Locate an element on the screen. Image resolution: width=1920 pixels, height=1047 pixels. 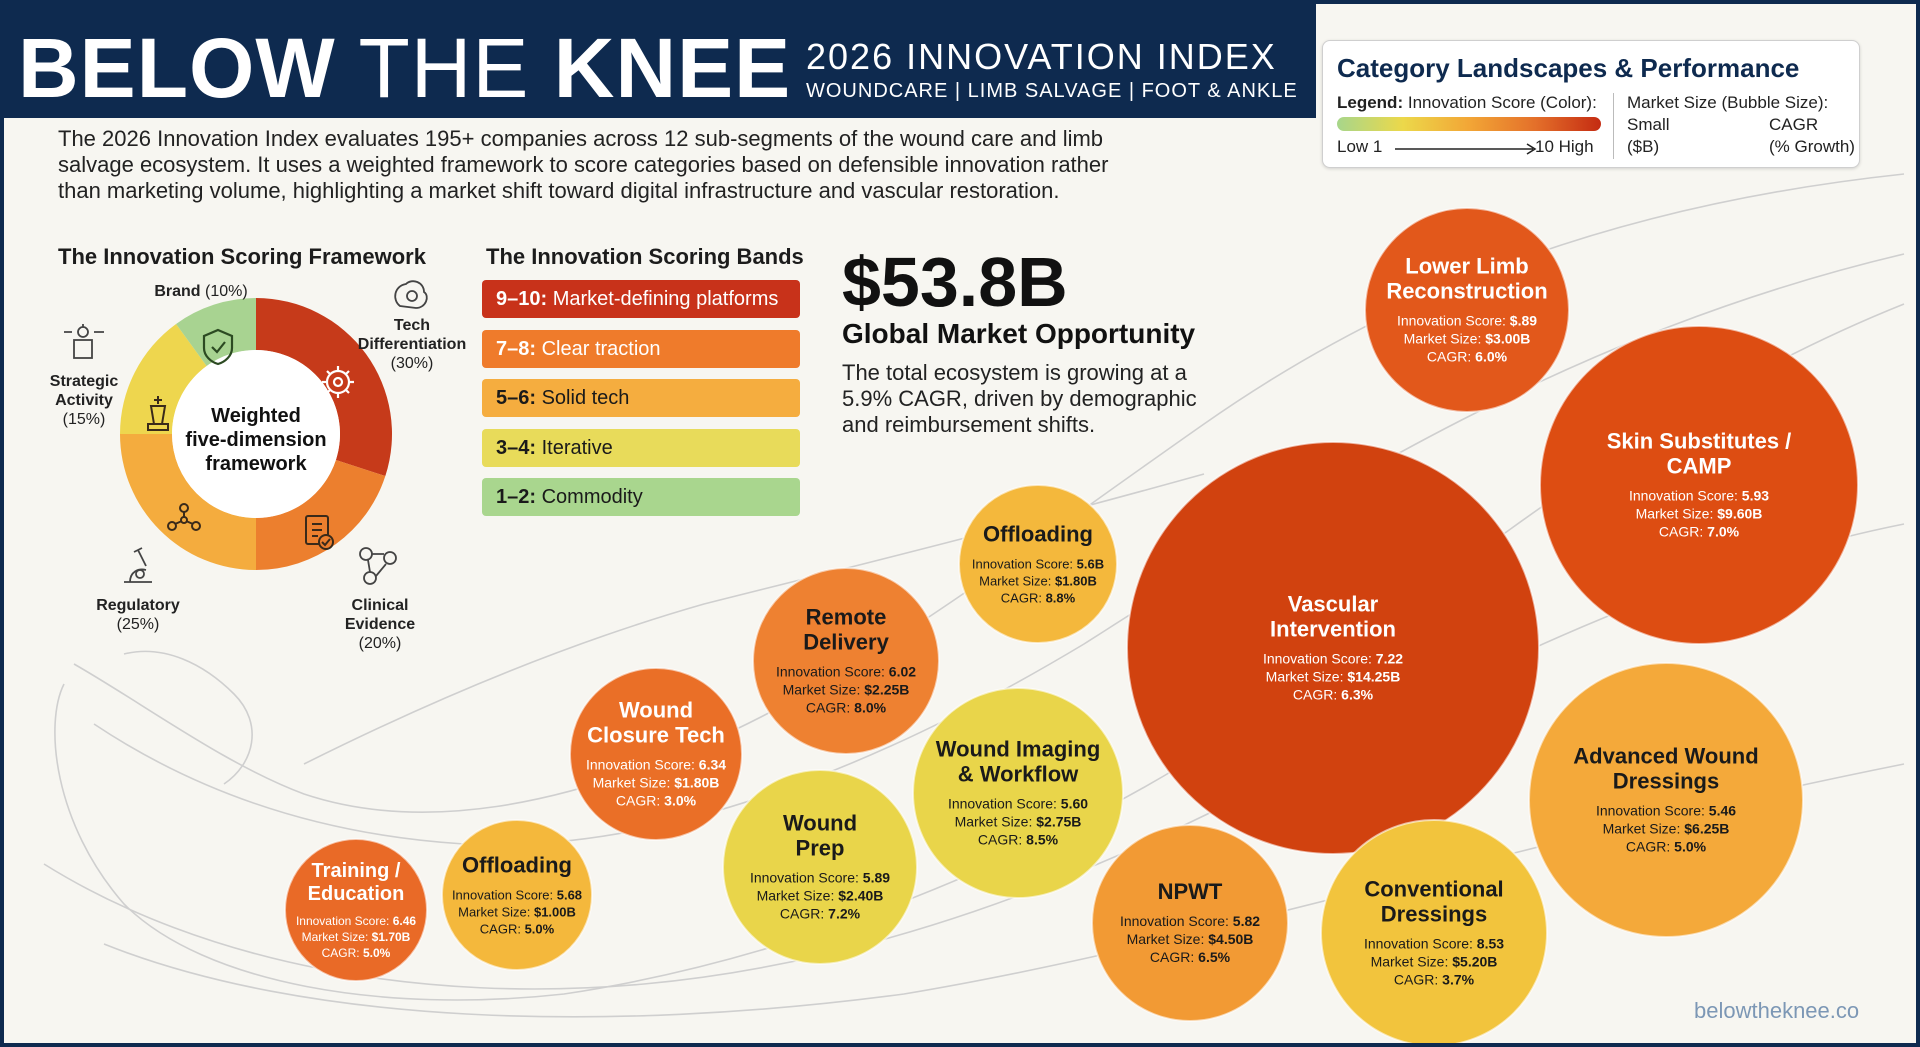
bubble-innovation-score: Innovation Score: 5.89 is located at coordinates (820, 878).